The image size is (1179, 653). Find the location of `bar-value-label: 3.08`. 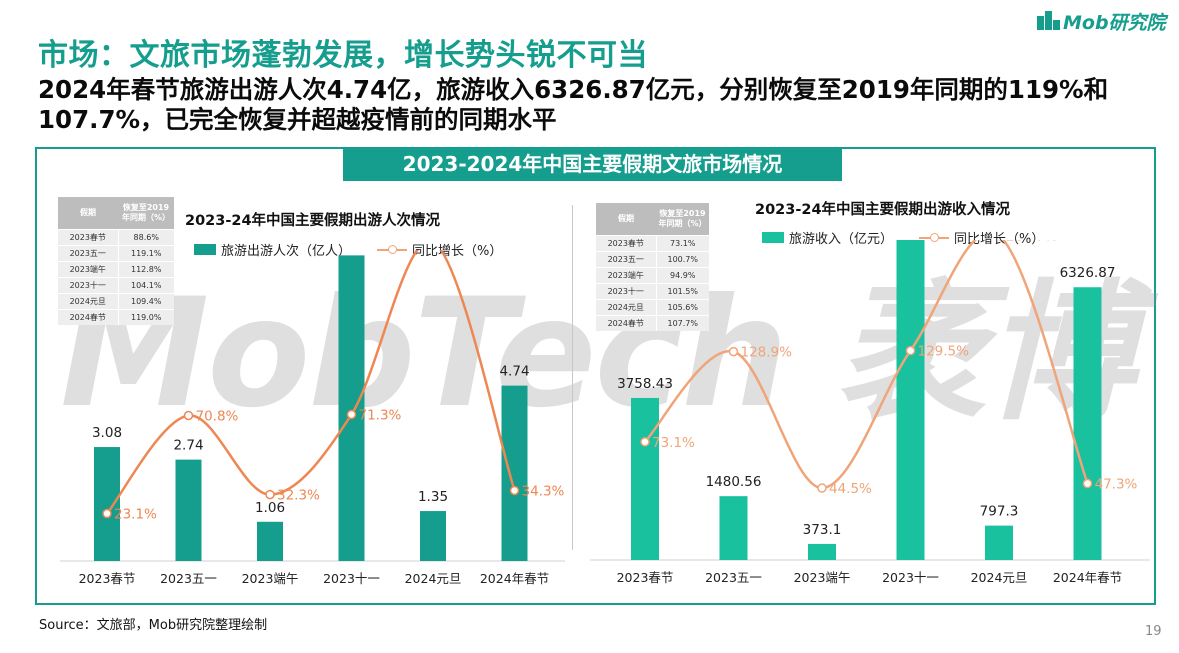

bar-value-label: 3.08 is located at coordinates (107, 433).